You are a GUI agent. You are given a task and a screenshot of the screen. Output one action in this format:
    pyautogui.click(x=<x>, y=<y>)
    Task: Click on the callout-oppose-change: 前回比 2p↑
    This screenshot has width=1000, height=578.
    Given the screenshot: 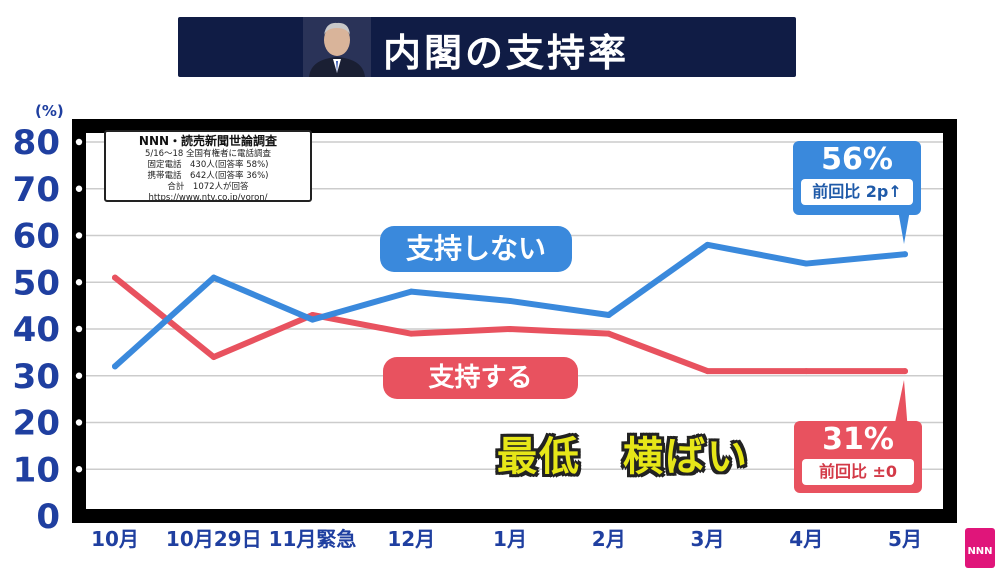 What is the action you would take?
    pyautogui.click(x=857, y=192)
    